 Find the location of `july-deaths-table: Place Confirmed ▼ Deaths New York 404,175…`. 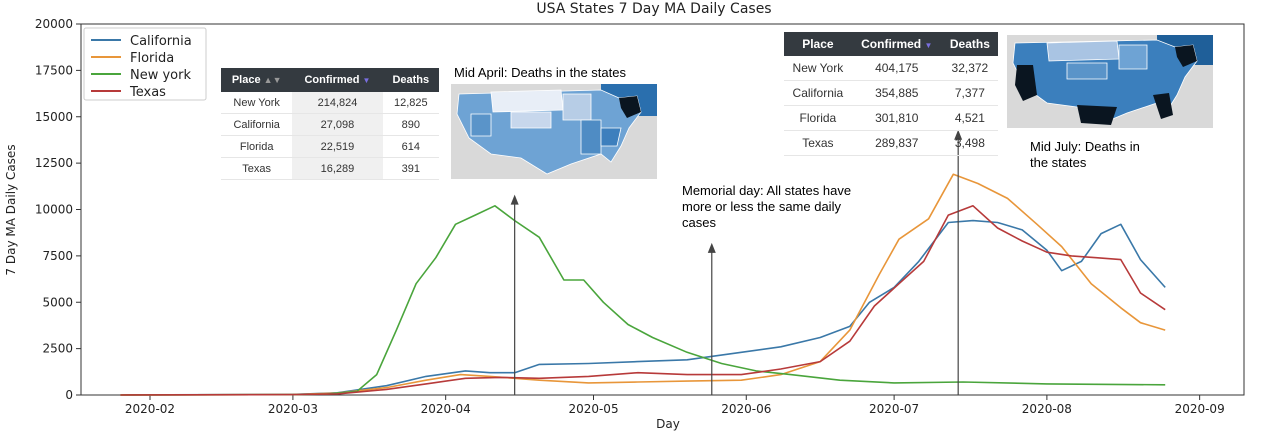

july-deaths-table: Place Confirmed ▼ Deaths New York 404,175… is located at coordinates (891, 94).